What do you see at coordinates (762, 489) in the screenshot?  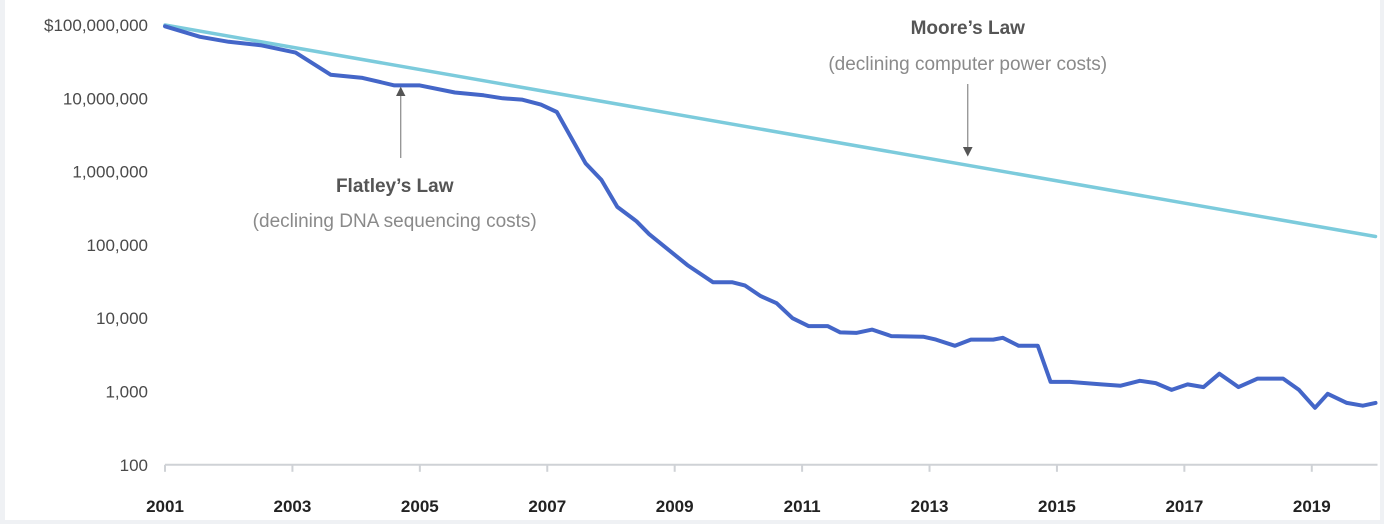 I see `x-axis: 2001 2003 2005 2007 2009 2011 2013 2015 2017 2019` at bounding box center [762, 489].